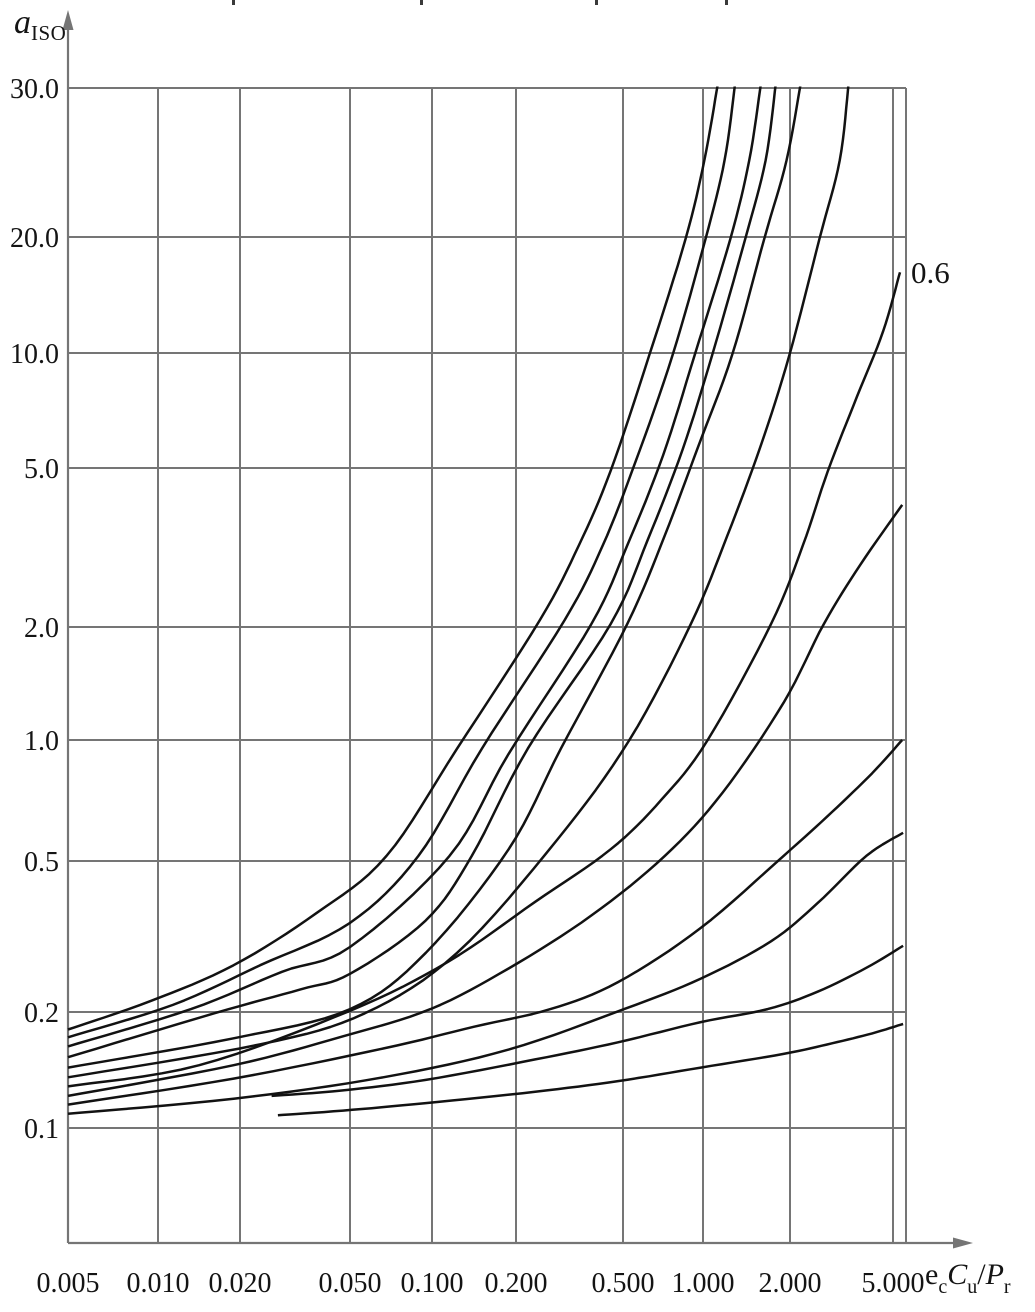 This screenshot has height=1312, width=1035. What do you see at coordinates (932, 1274) in the screenshot?
I see `x-axis-label-e: e` at bounding box center [932, 1274].